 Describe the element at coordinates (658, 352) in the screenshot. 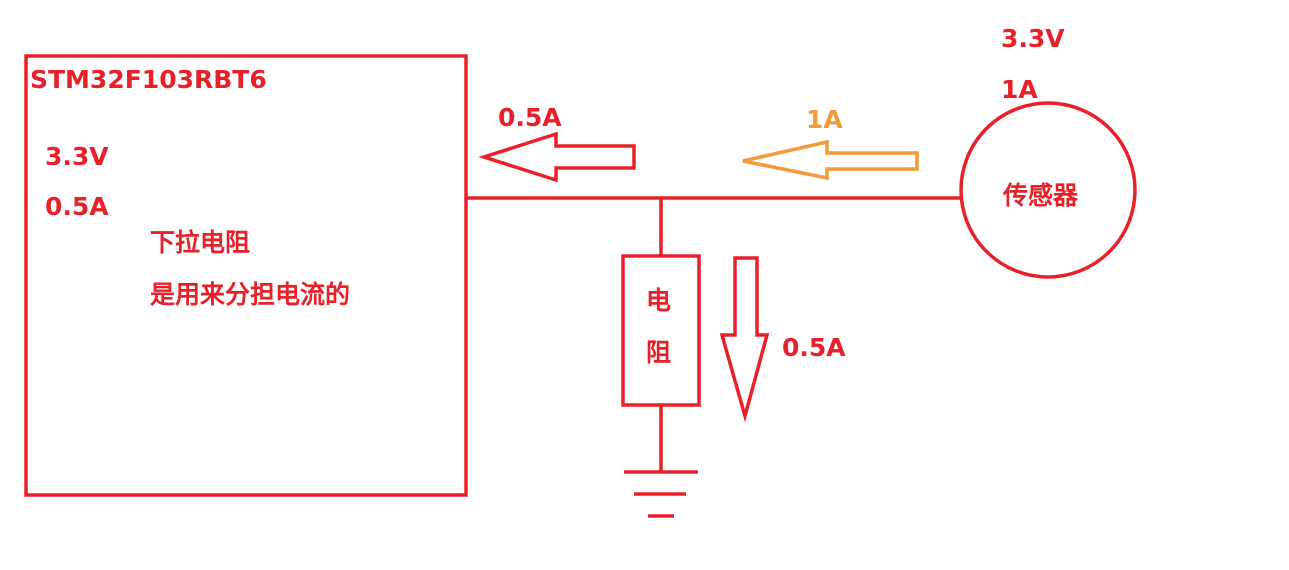

I see `resistor-label-line2: 阻` at that location.